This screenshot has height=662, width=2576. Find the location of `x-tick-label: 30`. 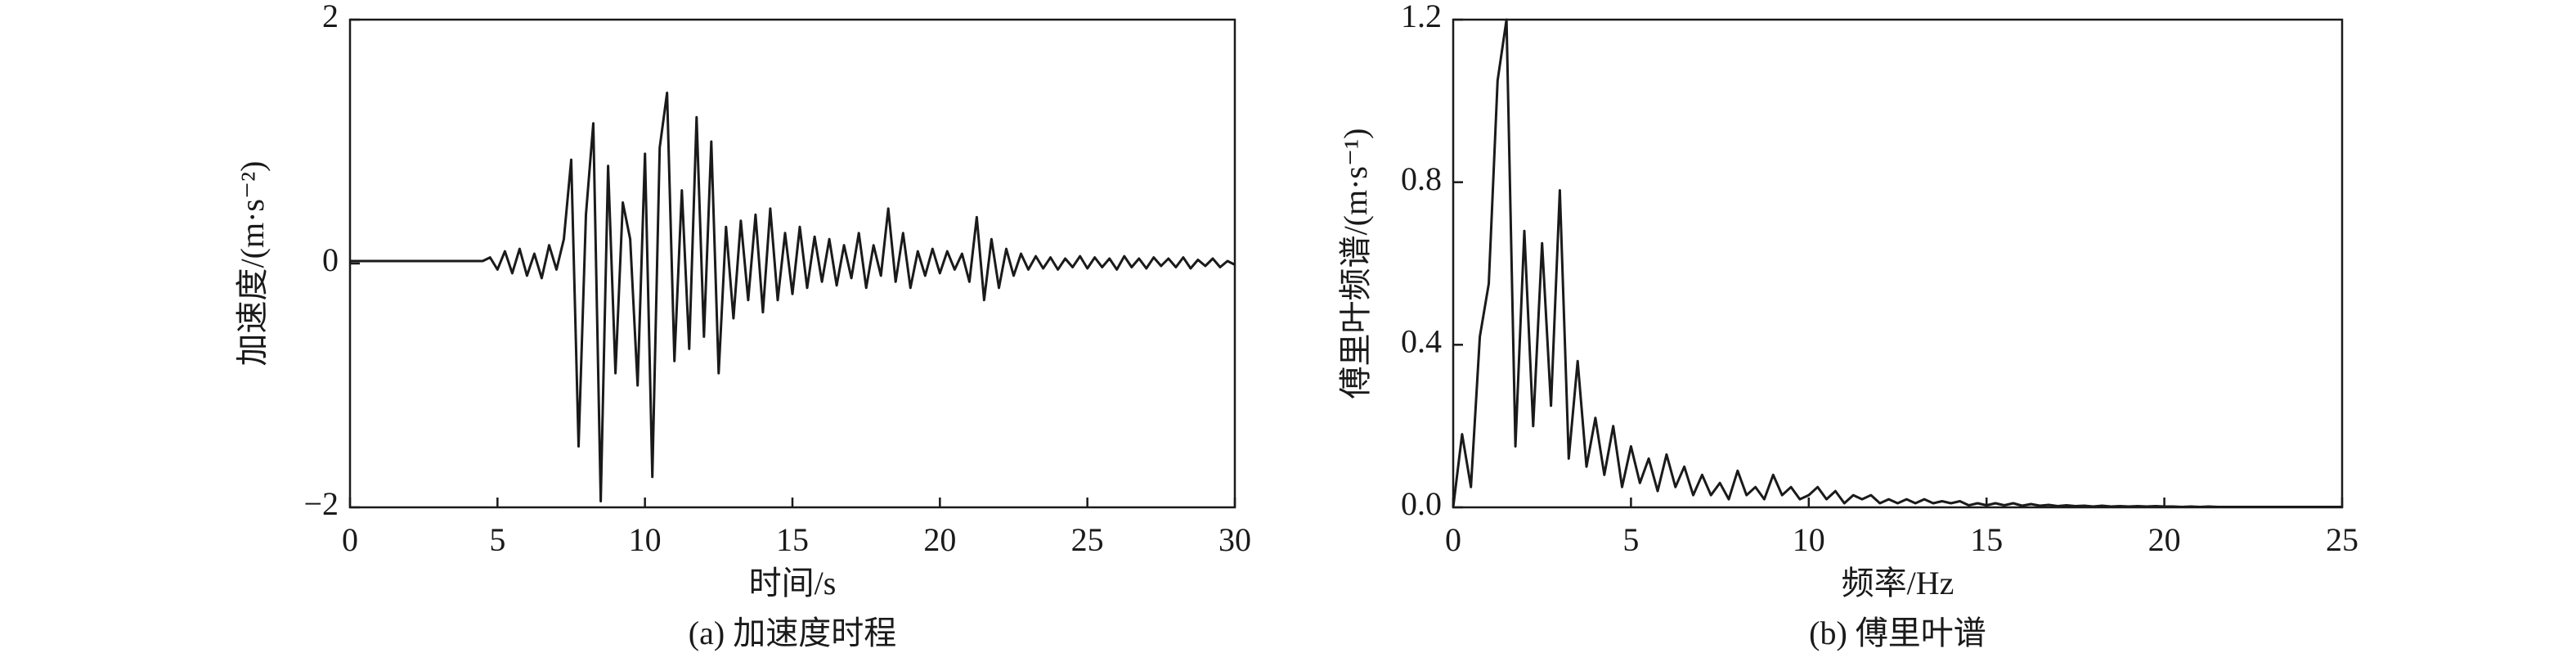

x-tick-label: 30 is located at coordinates (1234, 539).